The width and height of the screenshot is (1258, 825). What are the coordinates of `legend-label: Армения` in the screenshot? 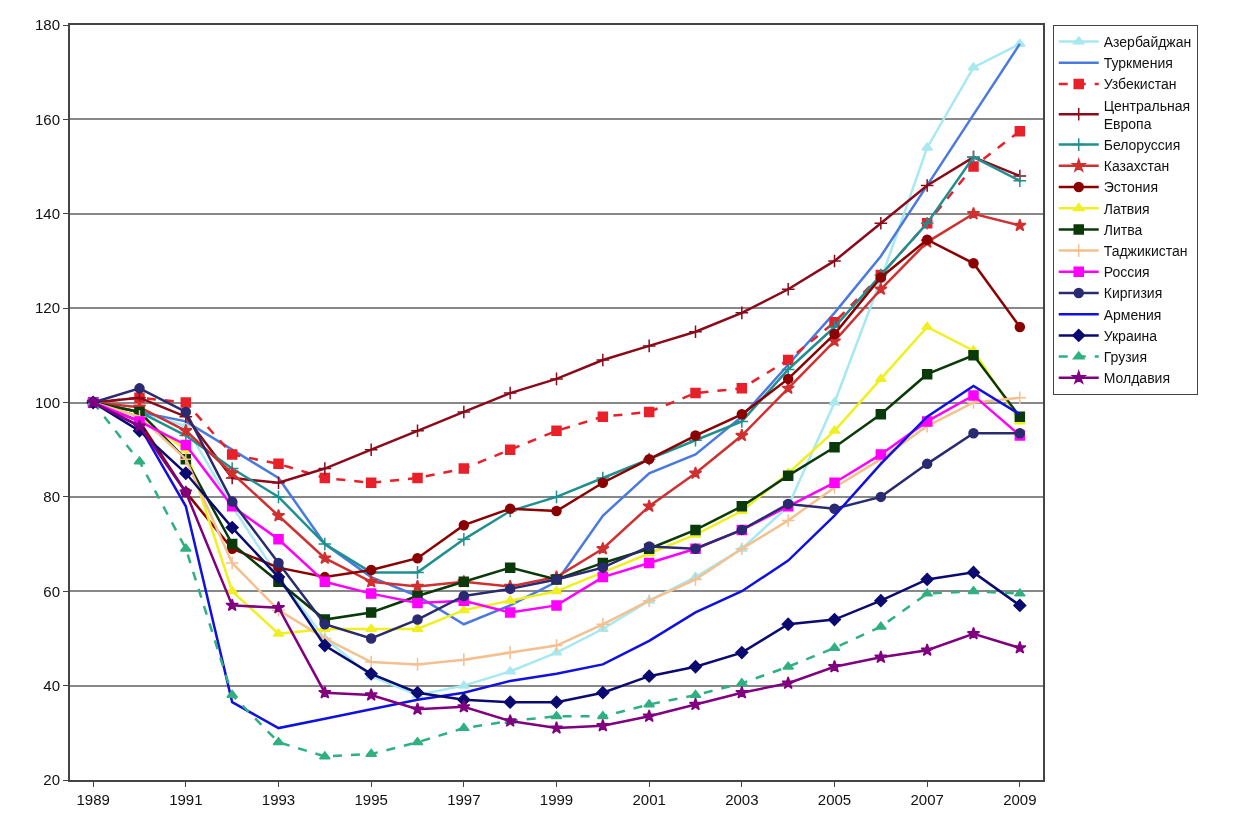 It's located at (1132, 314).